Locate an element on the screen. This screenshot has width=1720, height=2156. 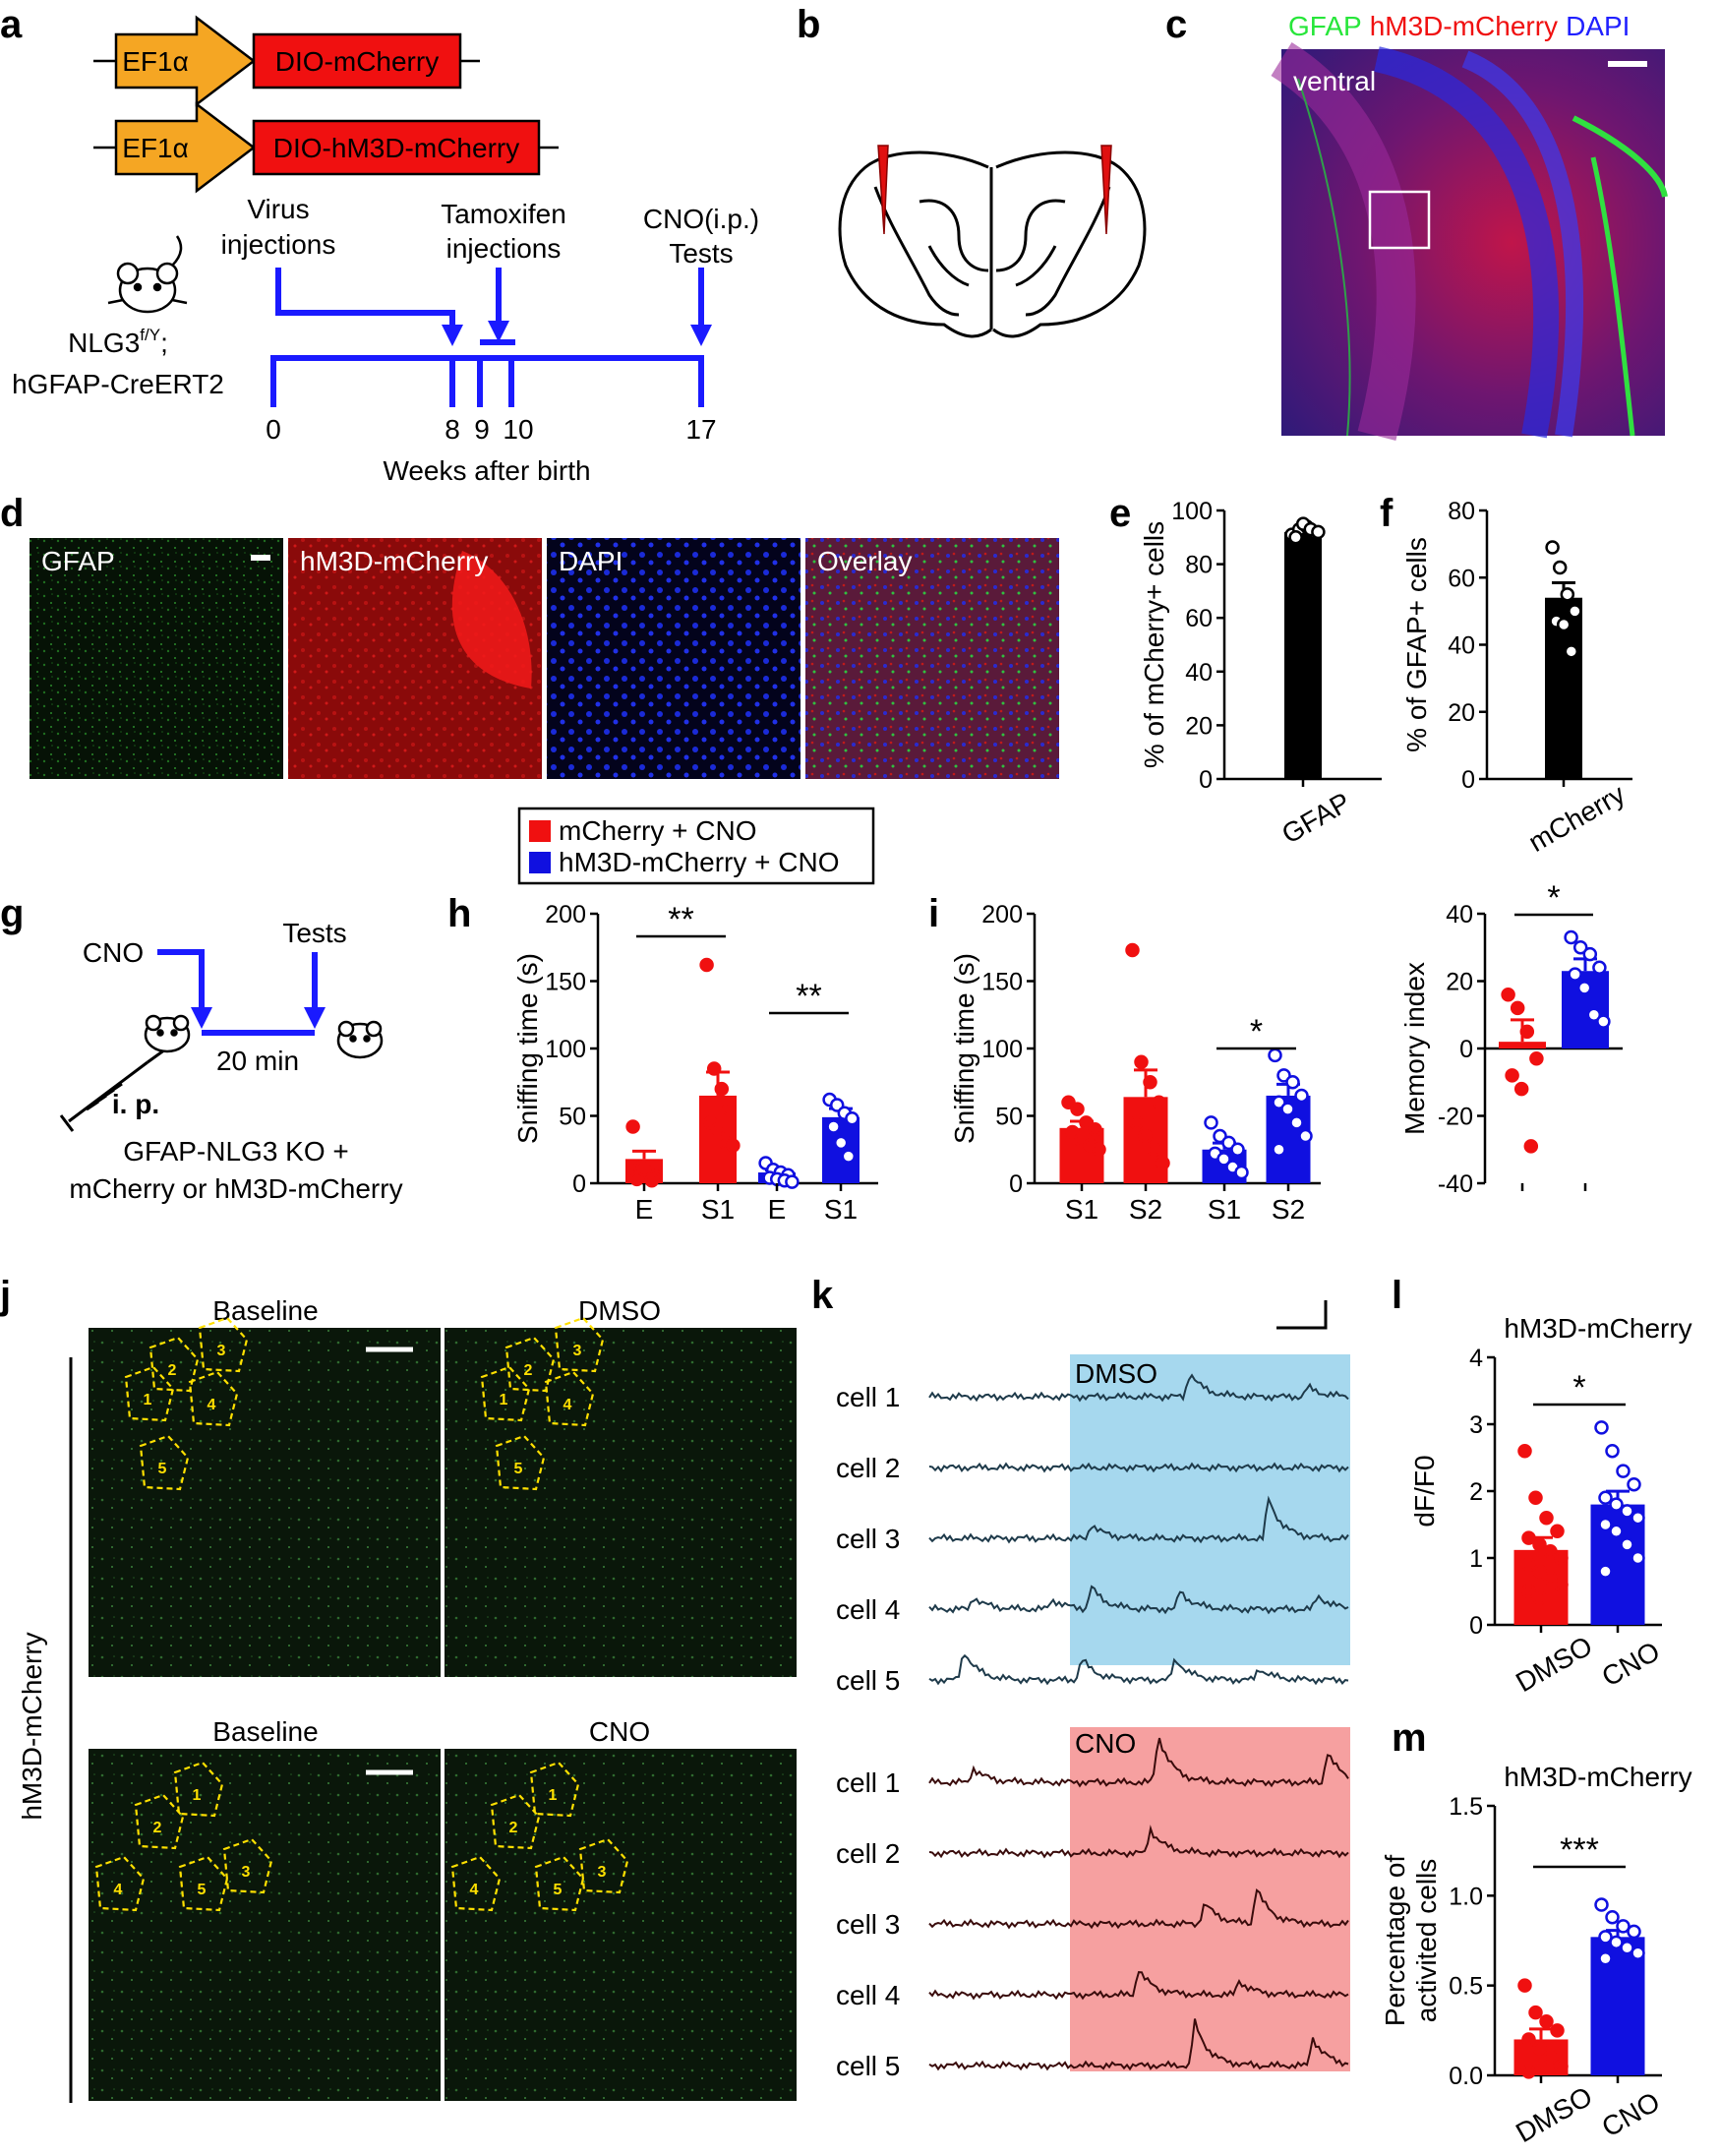
bar is located at coordinates (1523, 1045).